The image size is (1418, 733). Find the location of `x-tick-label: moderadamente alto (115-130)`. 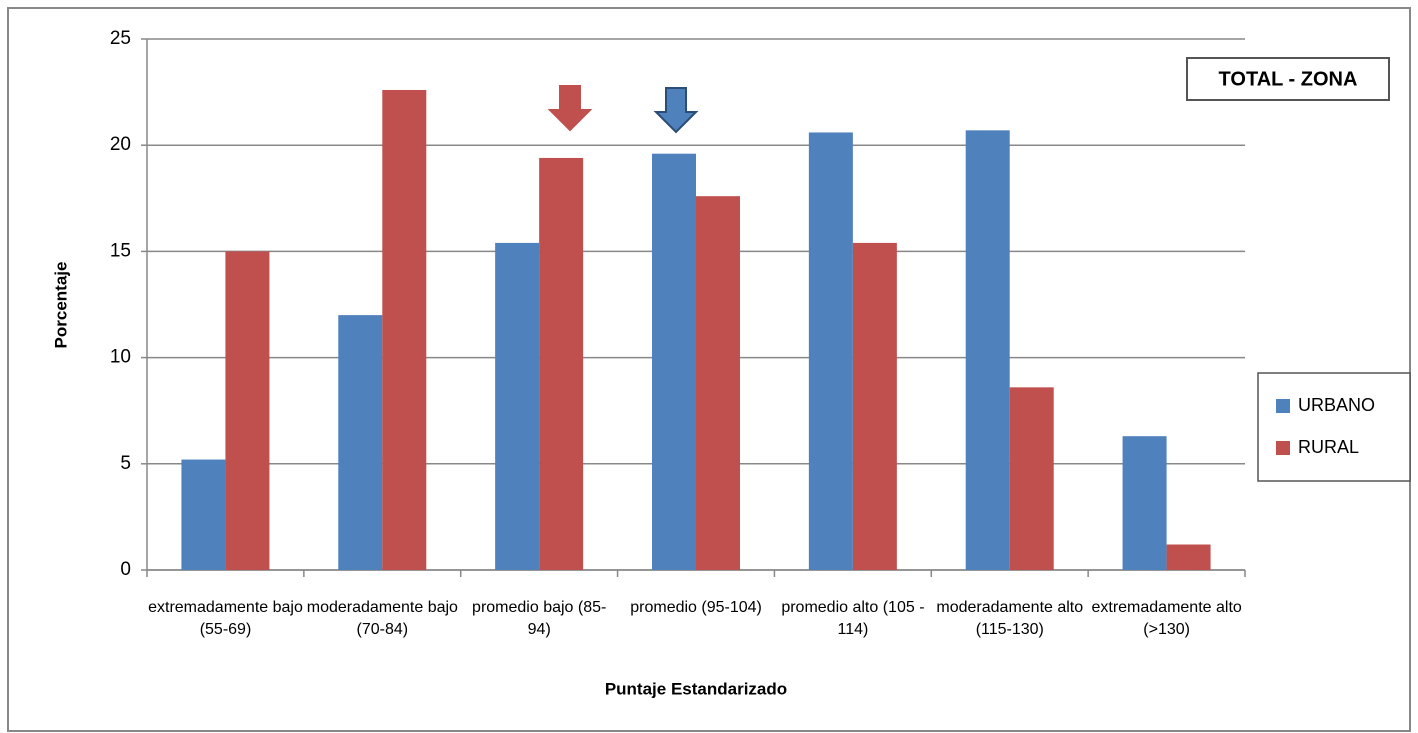

x-tick-label: moderadamente alto (115-130) is located at coordinates (1010, 618).